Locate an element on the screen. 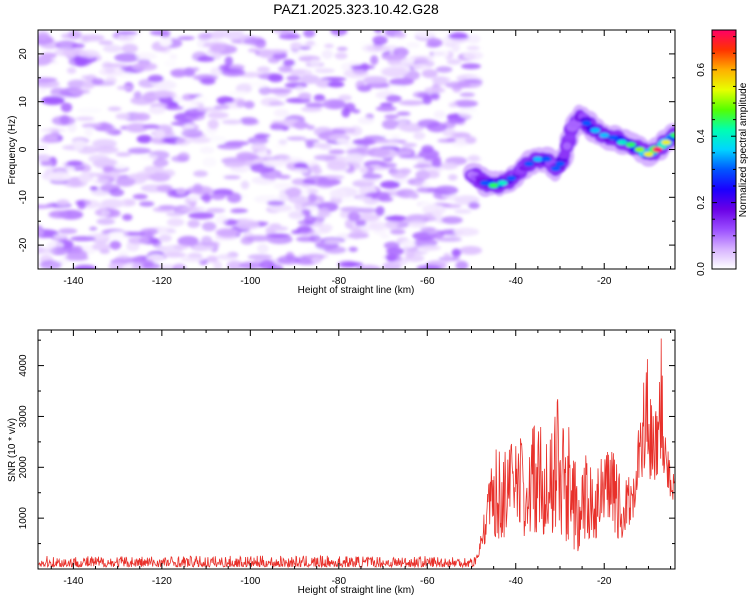 This screenshot has width=750, height=600. track-core is located at coordinates (575, 123).